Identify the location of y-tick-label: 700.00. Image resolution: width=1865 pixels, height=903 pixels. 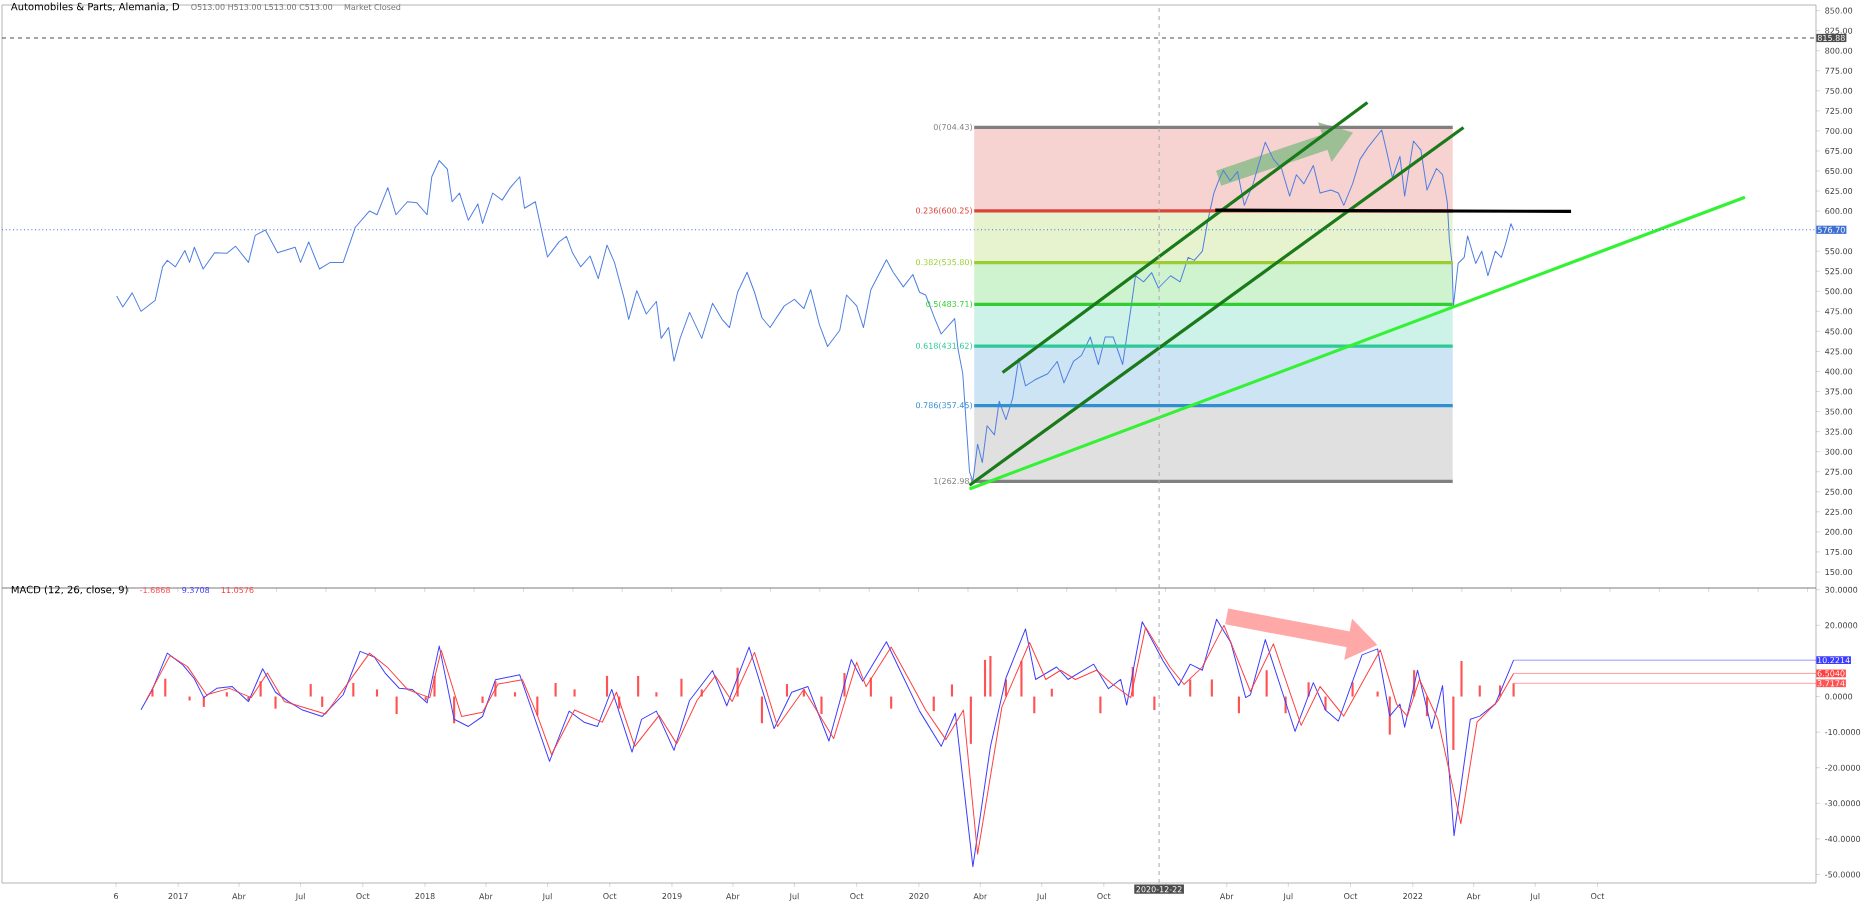
(1839, 130).